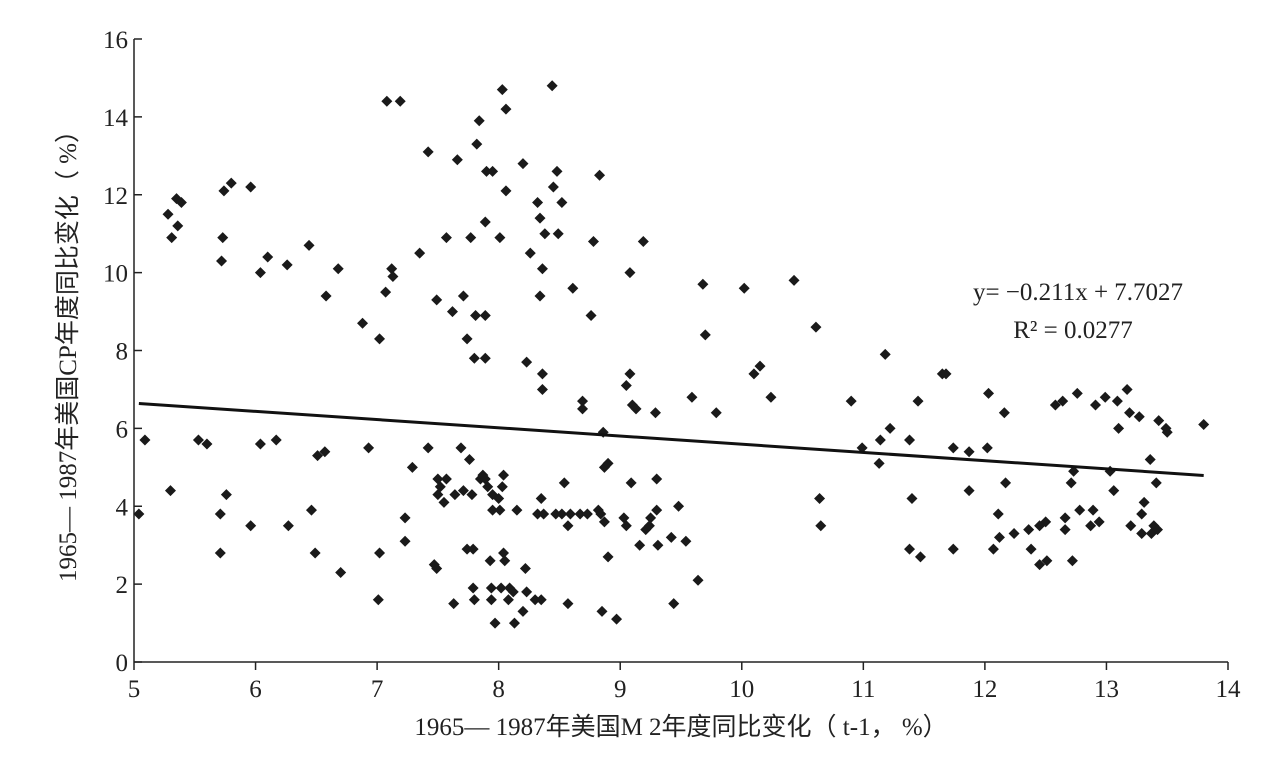  What do you see at coordinates (984, 689) in the screenshot?
I see `x-tick-label: 12` at bounding box center [984, 689].